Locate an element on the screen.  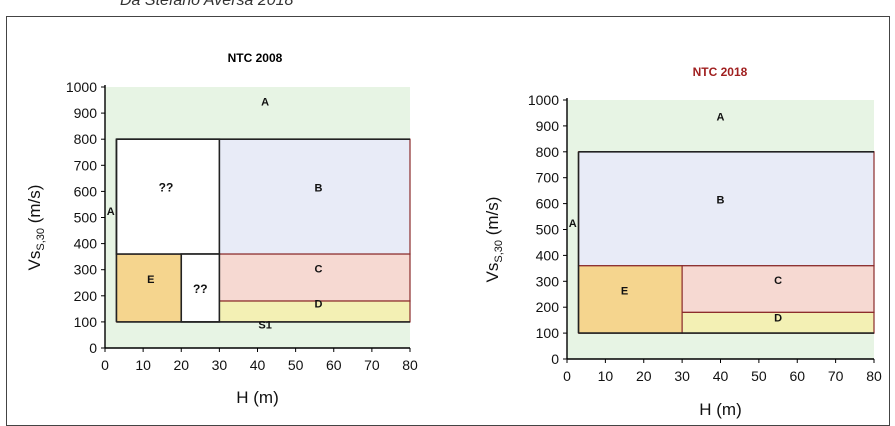
annotation-label: S1 is located at coordinates (264, 325).